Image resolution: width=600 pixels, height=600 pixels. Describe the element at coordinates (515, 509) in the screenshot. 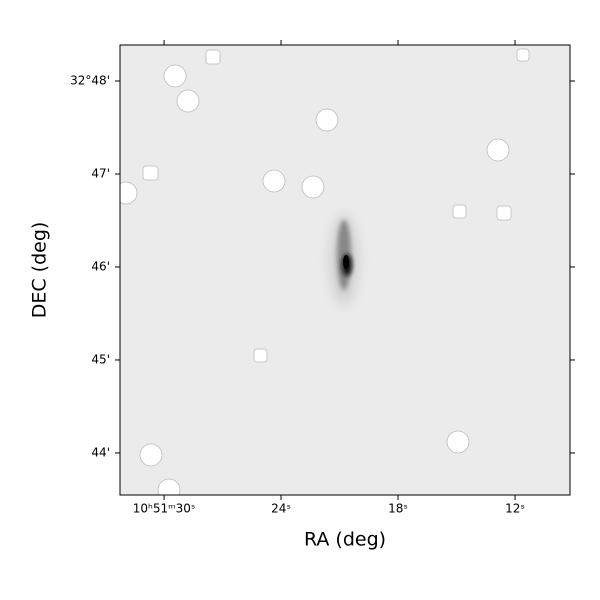

I see `x-tick-label: 12ˢ` at that location.